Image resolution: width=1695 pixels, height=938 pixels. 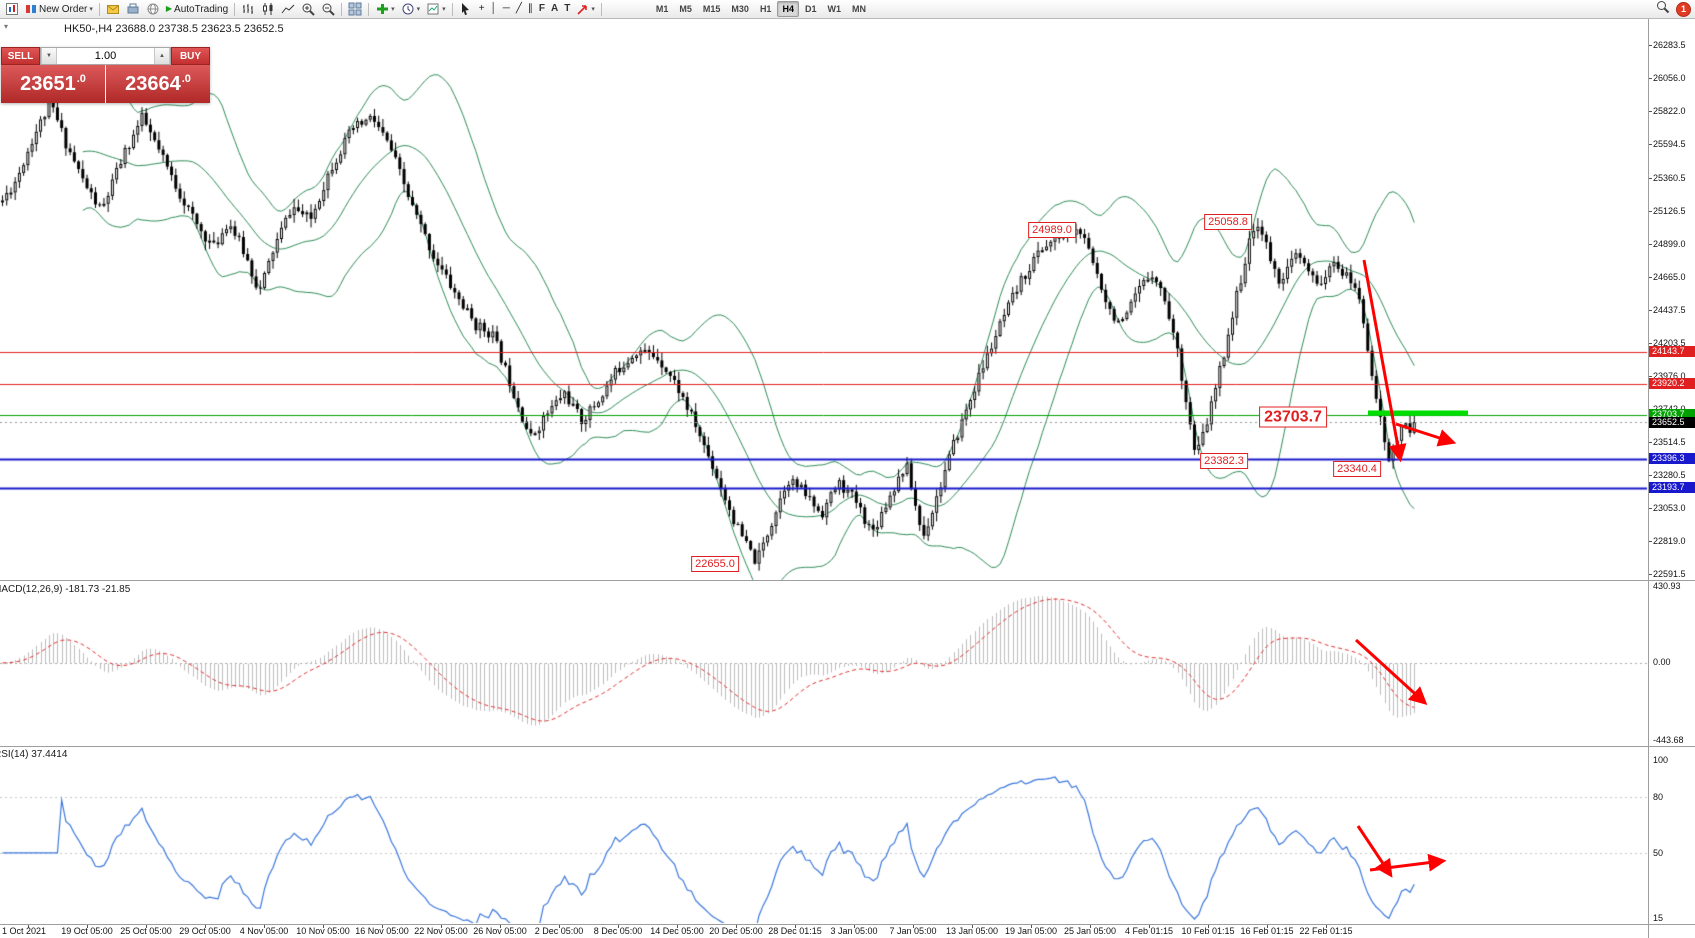 What do you see at coordinates (288, 9) in the screenshot?
I see `line-chart-icon` at bounding box center [288, 9].